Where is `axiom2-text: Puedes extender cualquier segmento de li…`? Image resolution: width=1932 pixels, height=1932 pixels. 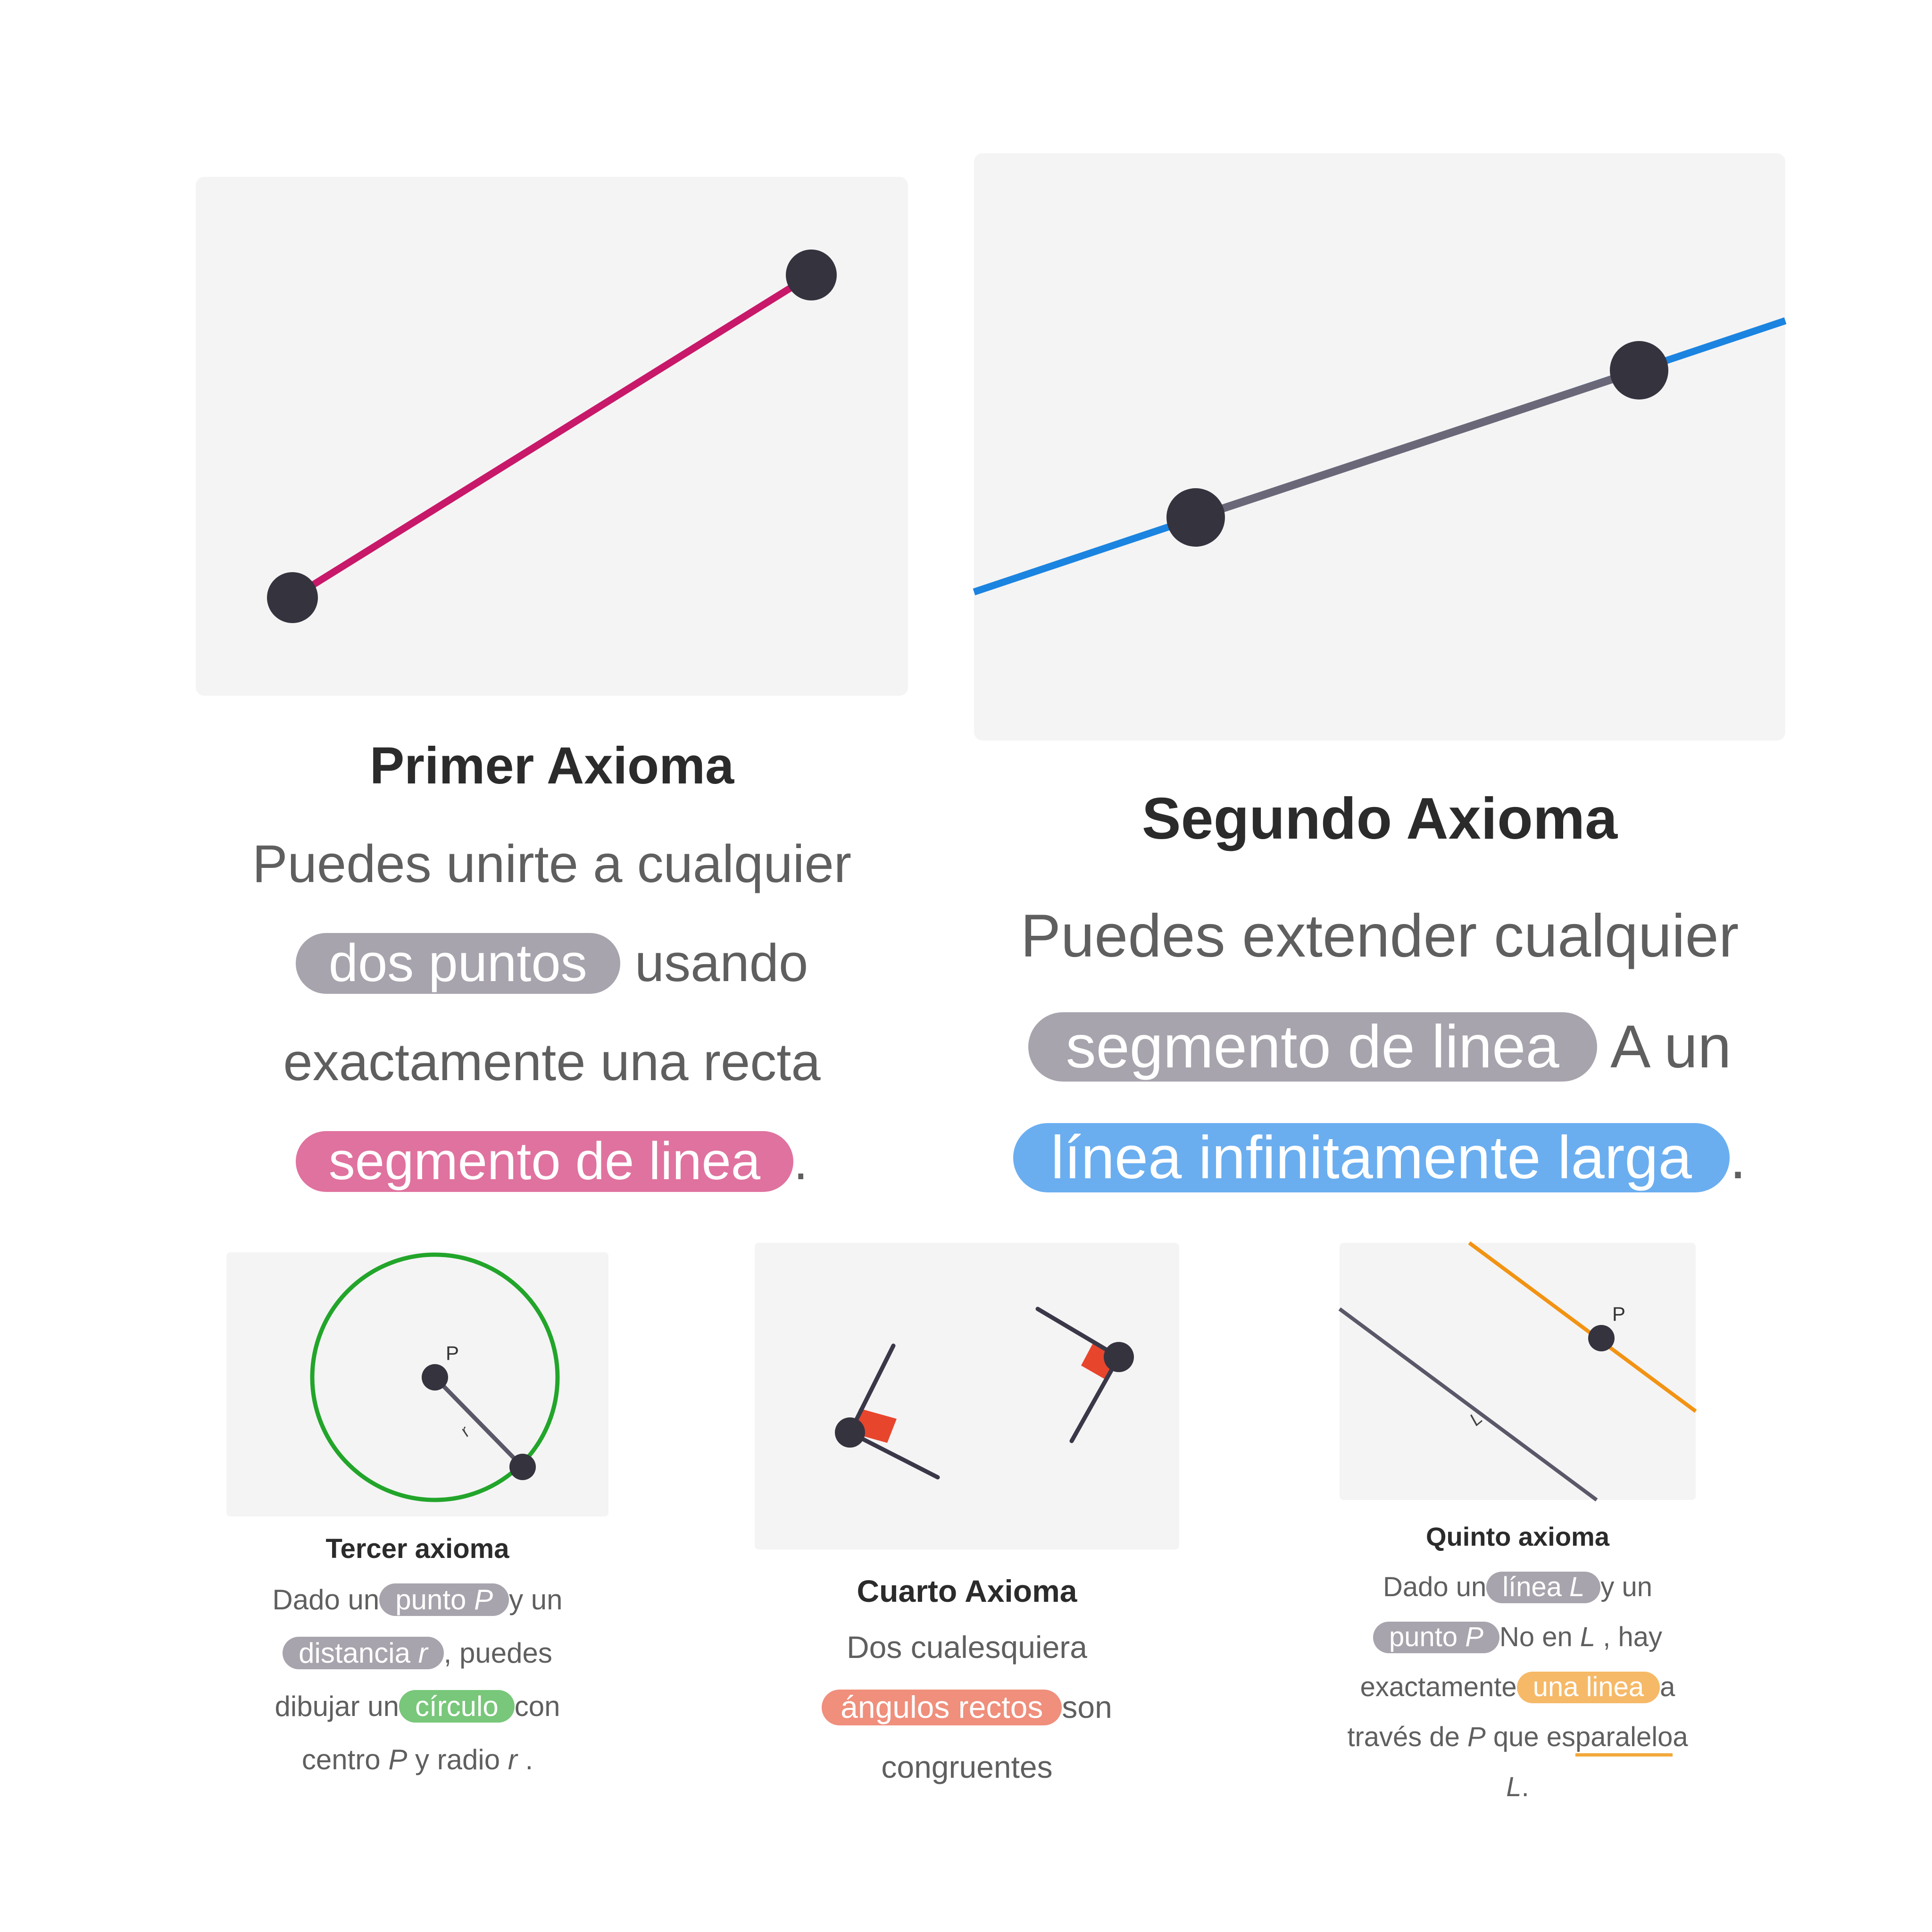 axiom2-text: Puedes extender cualquier segmento de li… is located at coordinates (1380, 1047).